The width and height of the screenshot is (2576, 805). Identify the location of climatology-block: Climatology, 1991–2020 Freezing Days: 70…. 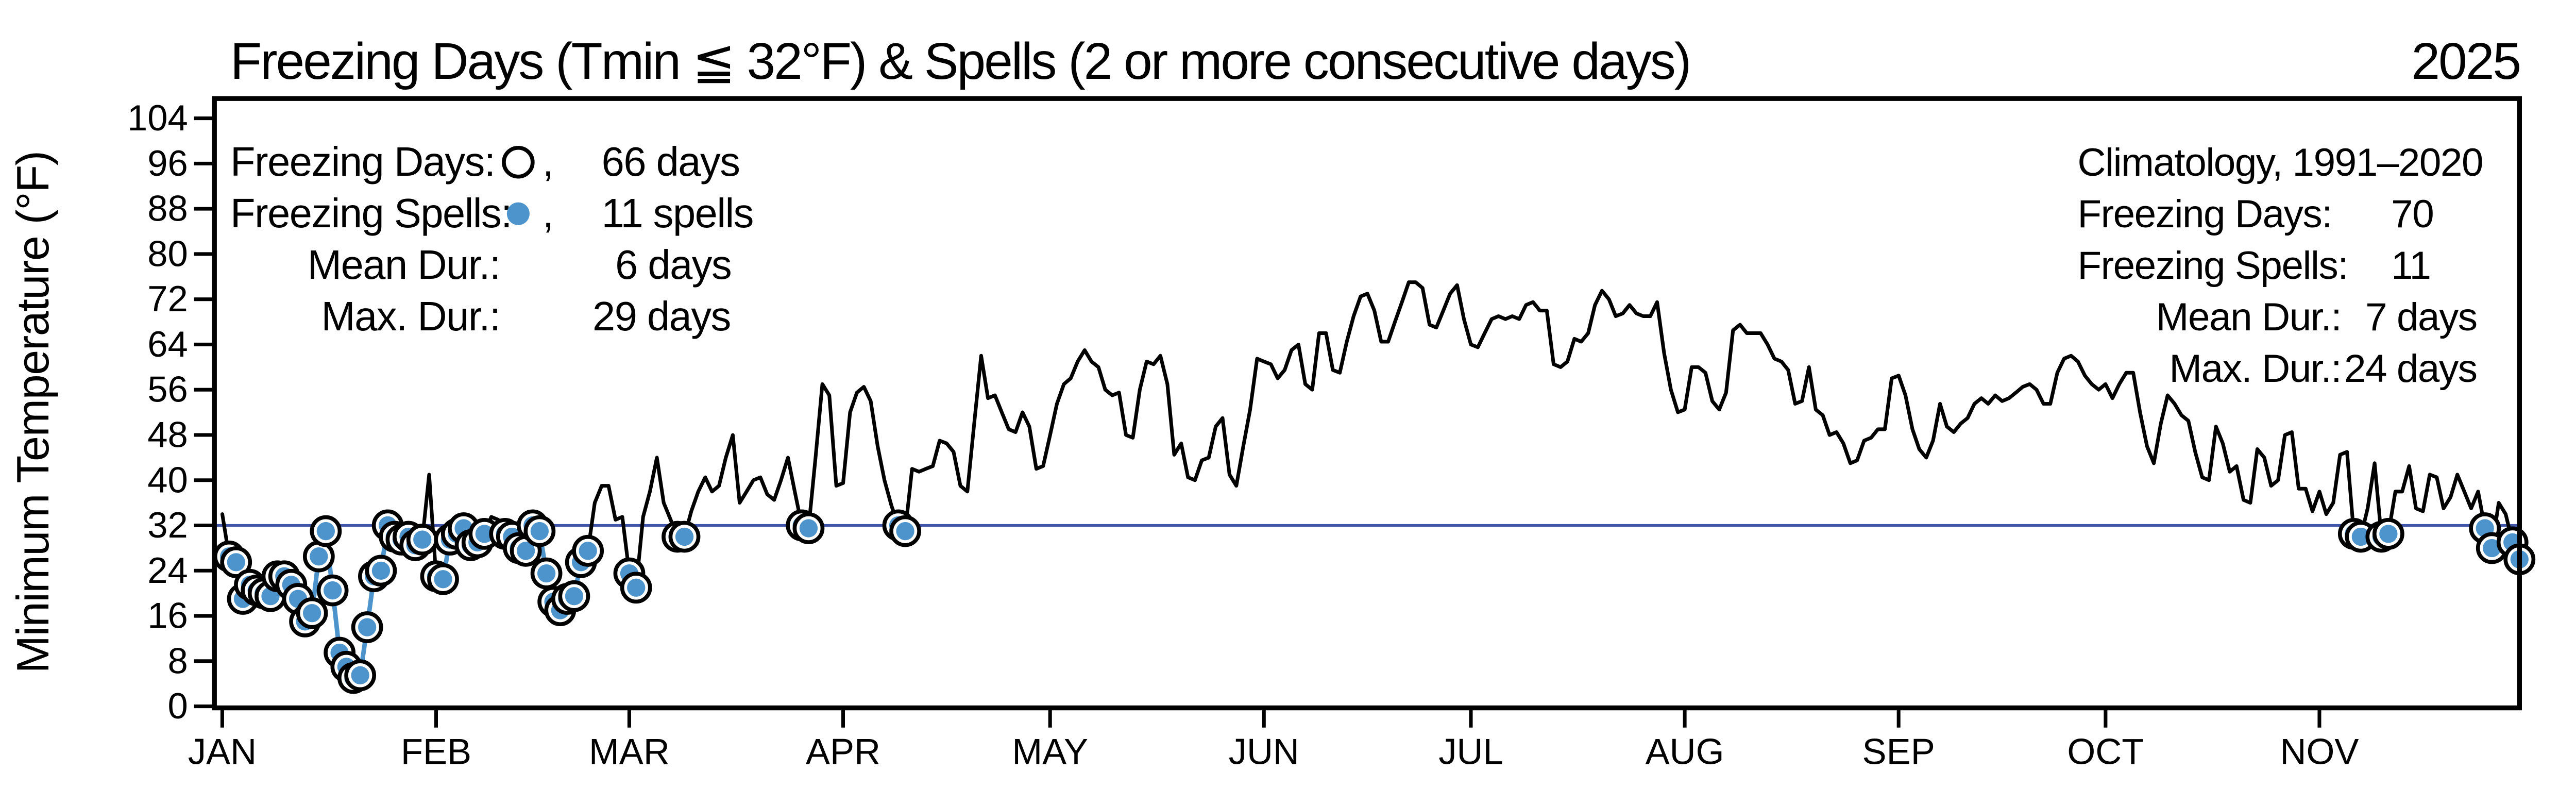
(2280, 266).